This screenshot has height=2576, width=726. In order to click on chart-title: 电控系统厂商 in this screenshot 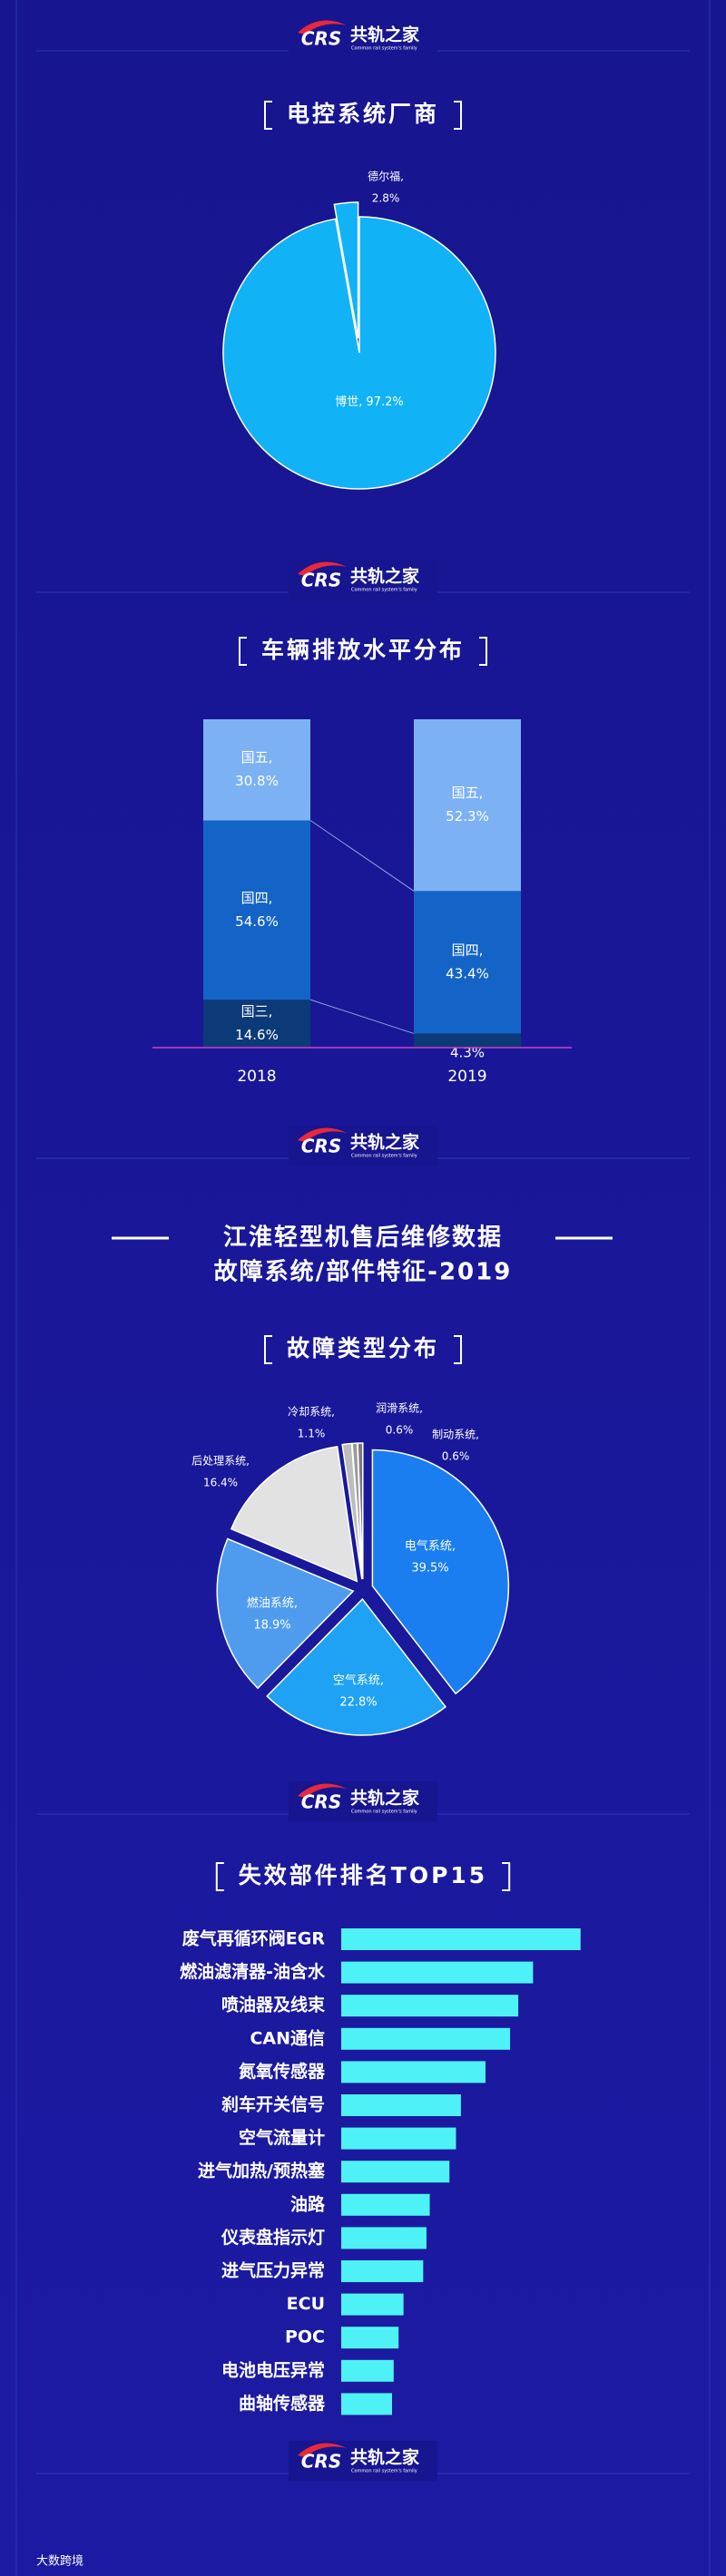, I will do `click(363, 114)`.